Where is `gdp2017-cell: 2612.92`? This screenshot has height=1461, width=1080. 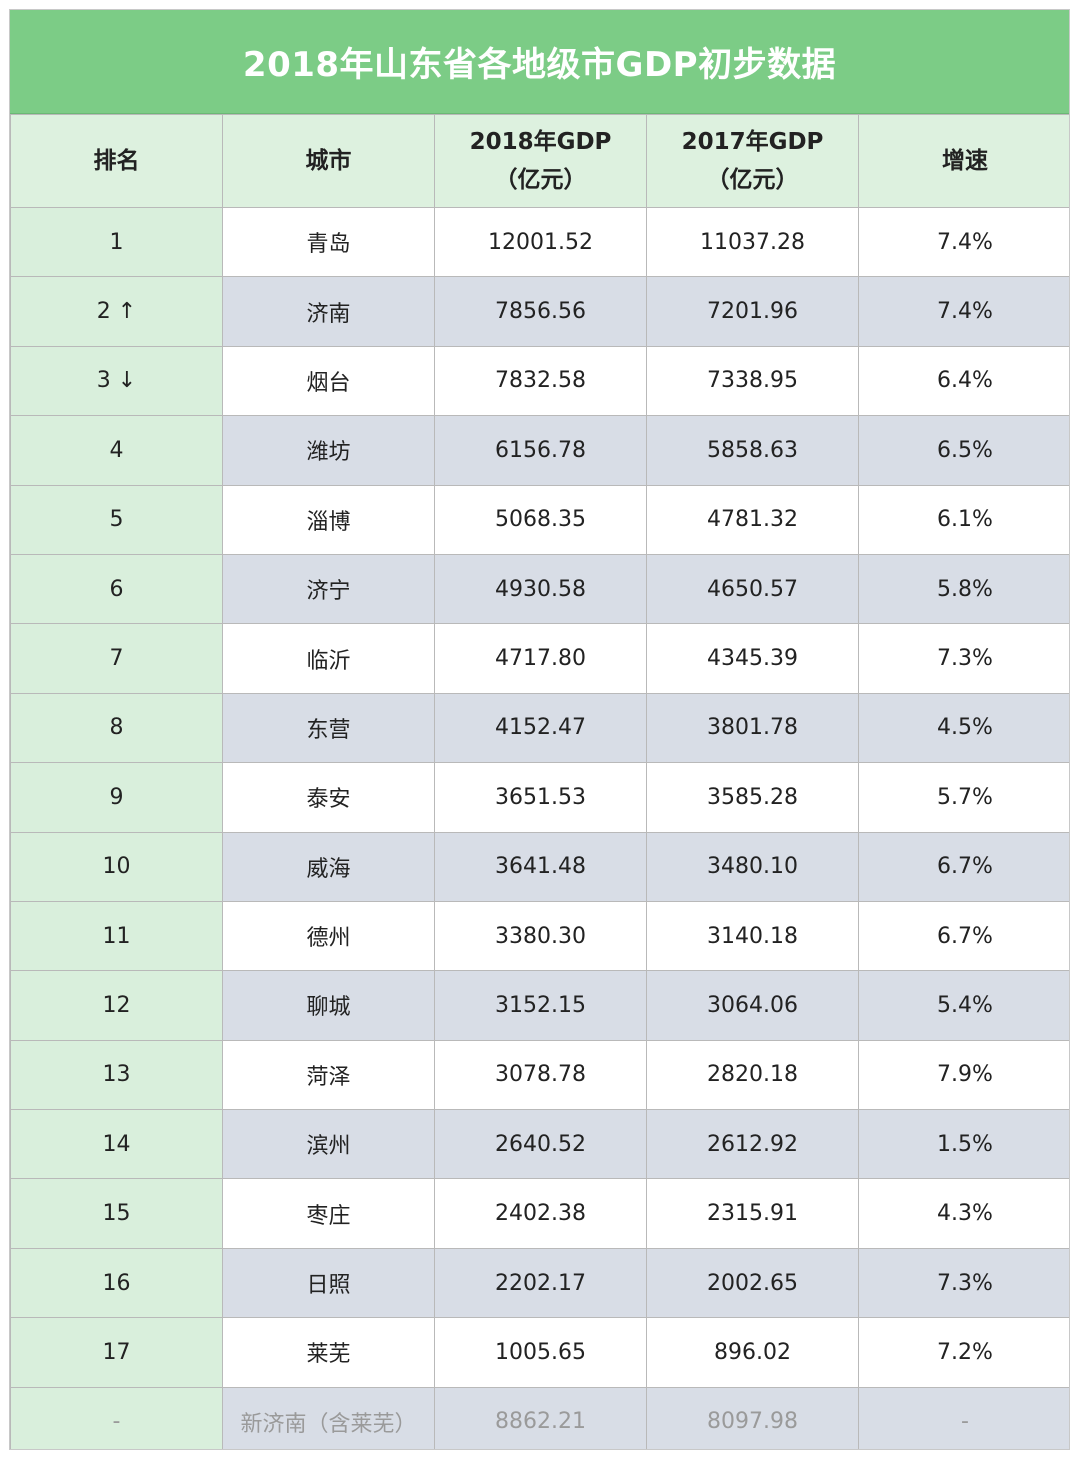 gdp2017-cell: 2612.92 is located at coordinates (752, 1144).